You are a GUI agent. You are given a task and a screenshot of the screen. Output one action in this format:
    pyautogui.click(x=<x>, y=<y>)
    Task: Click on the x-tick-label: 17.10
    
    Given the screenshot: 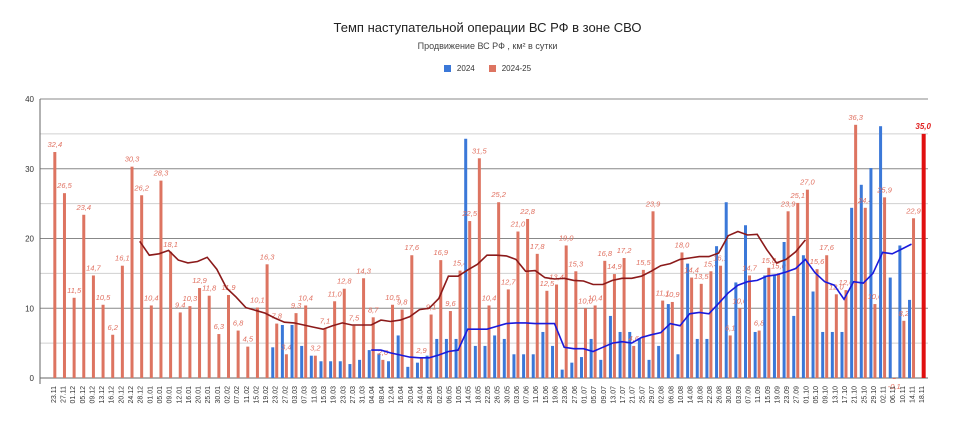 What is the action you would take?
    pyautogui.click(x=845, y=395)
    